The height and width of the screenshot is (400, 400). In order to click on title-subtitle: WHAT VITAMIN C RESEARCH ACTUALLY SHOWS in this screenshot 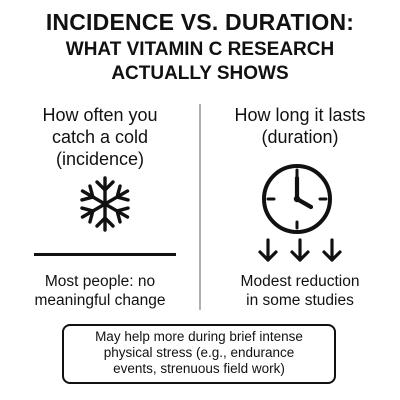, I will do `click(200, 62)`.